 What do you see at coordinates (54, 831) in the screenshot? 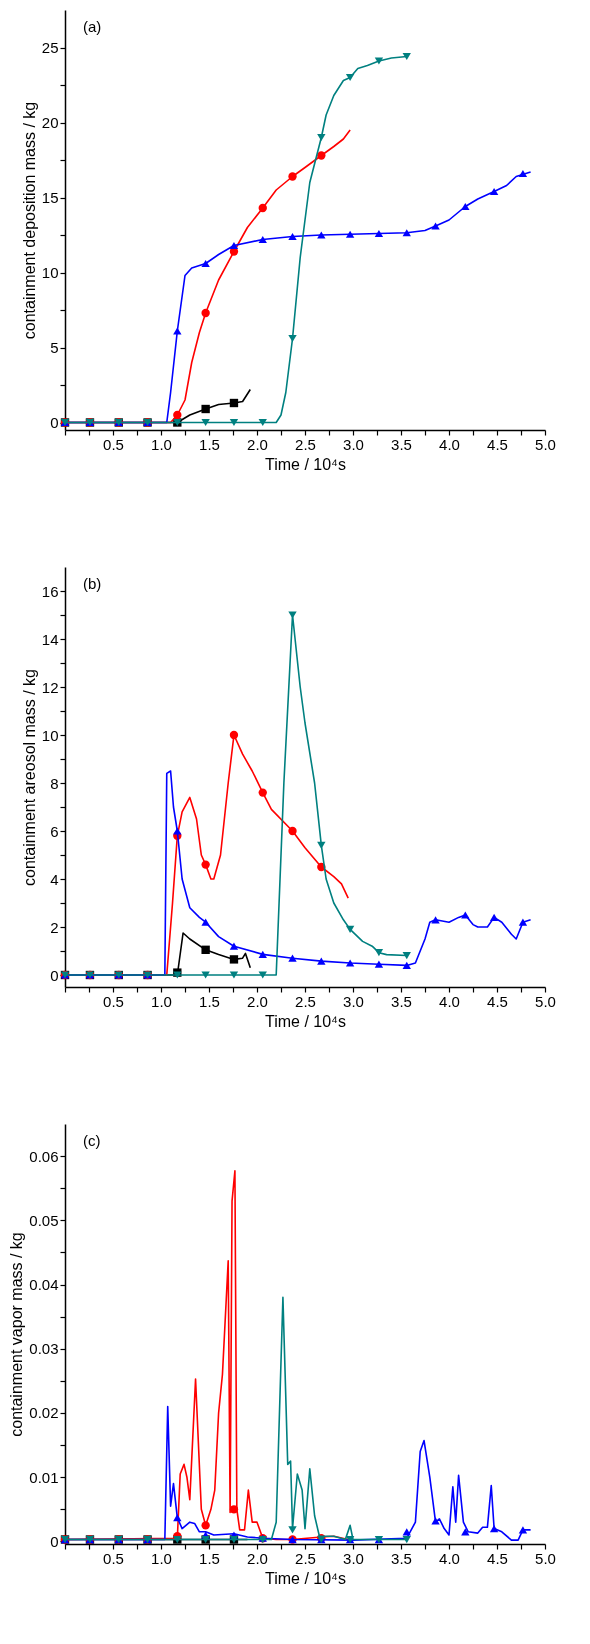
I see `y-tick-label: 6` at bounding box center [54, 831].